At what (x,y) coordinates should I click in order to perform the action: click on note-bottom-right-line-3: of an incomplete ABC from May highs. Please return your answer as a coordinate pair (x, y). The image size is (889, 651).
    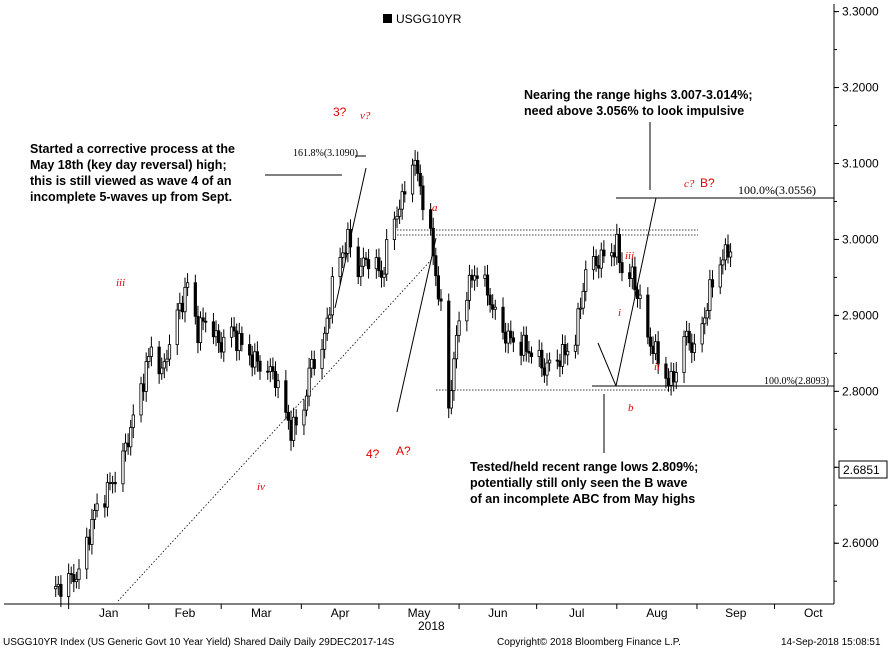
    Looking at the image, I should click on (582, 499).